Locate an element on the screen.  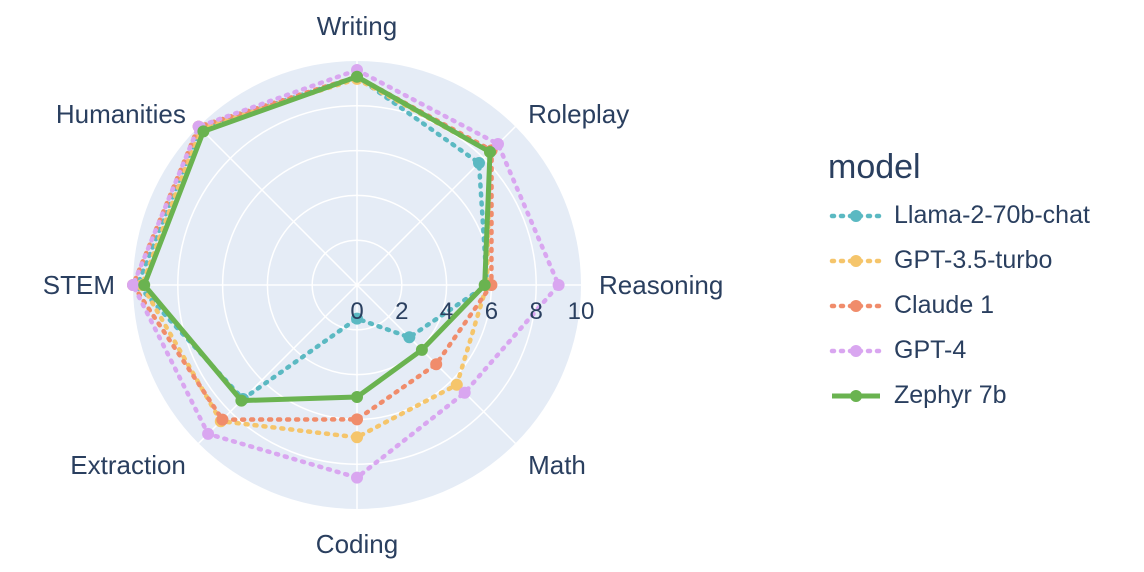
radial-ticks: 0 2 4 6 8 10 is located at coordinates (472, 311).